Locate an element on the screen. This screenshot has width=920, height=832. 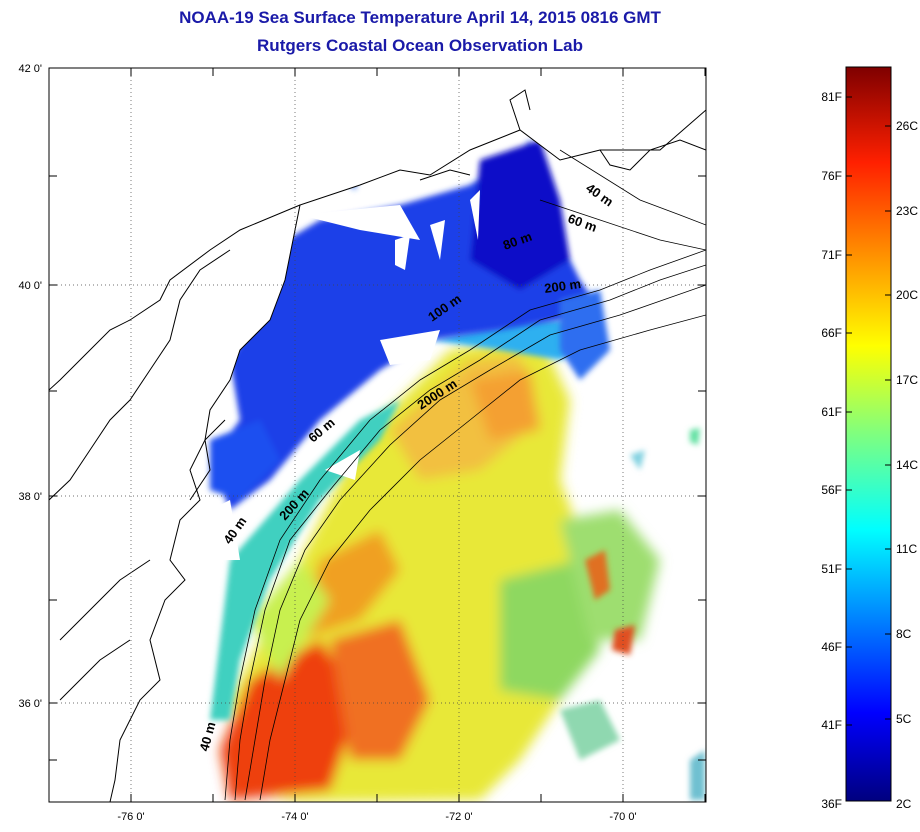
chart-subtitle: Rutgers Coastal Ocean Observation Lab is located at coordinates (420, 45).